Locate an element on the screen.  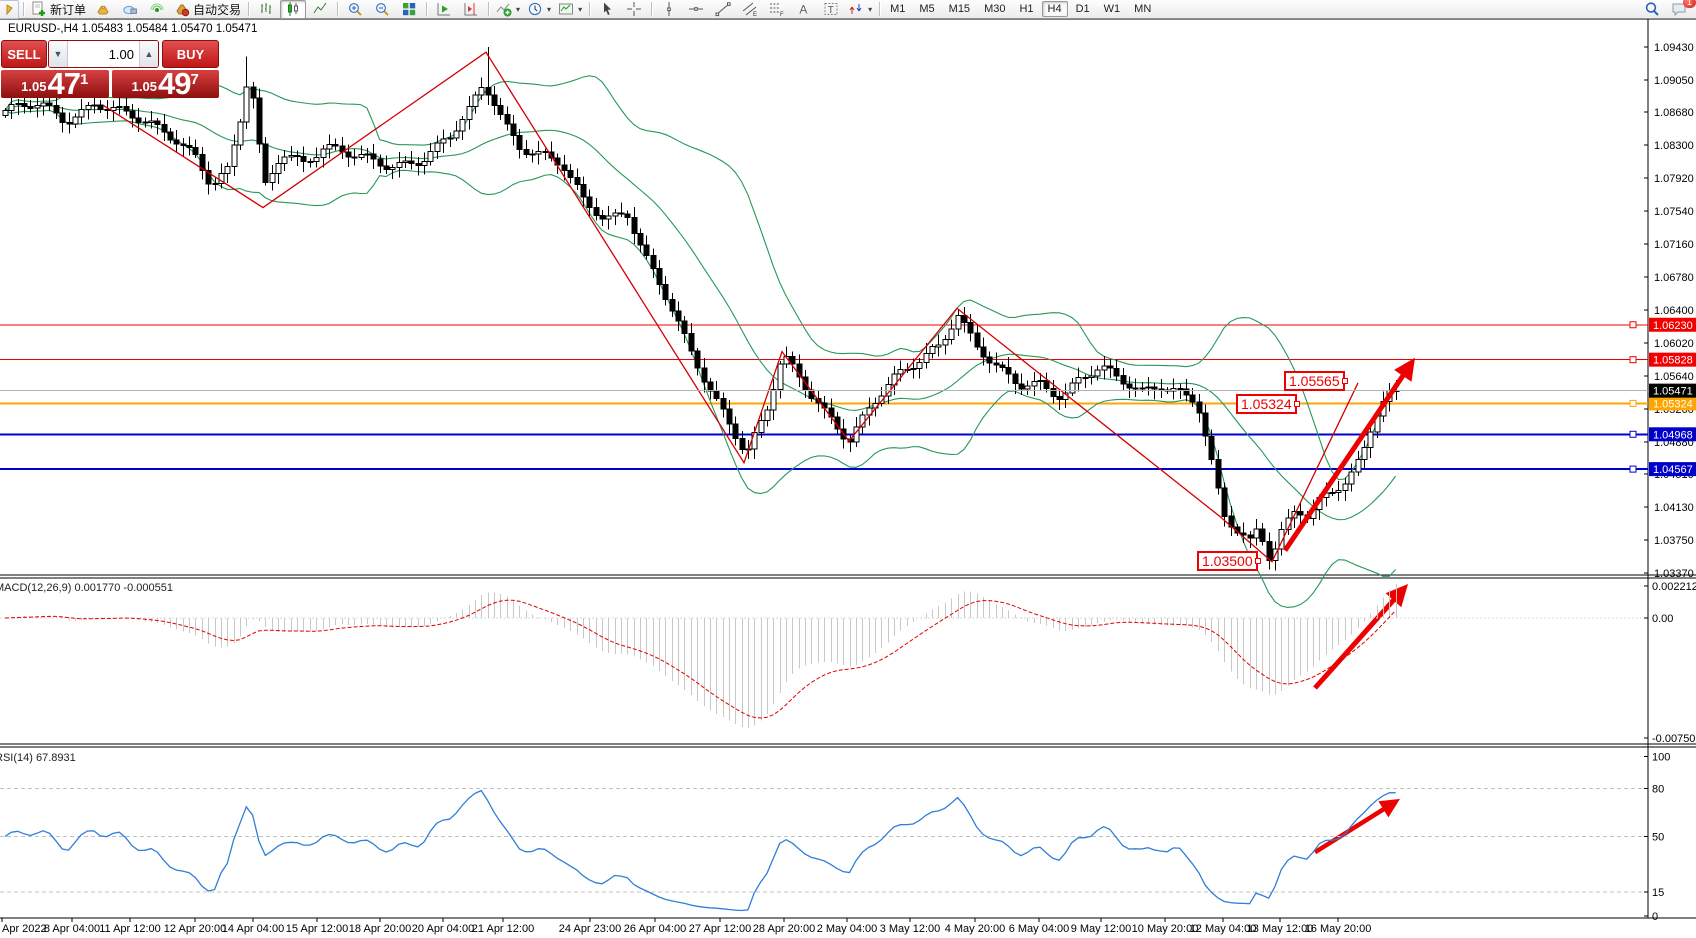
sell-price-prefix: 1.05 is located at coordinates (34, 86).